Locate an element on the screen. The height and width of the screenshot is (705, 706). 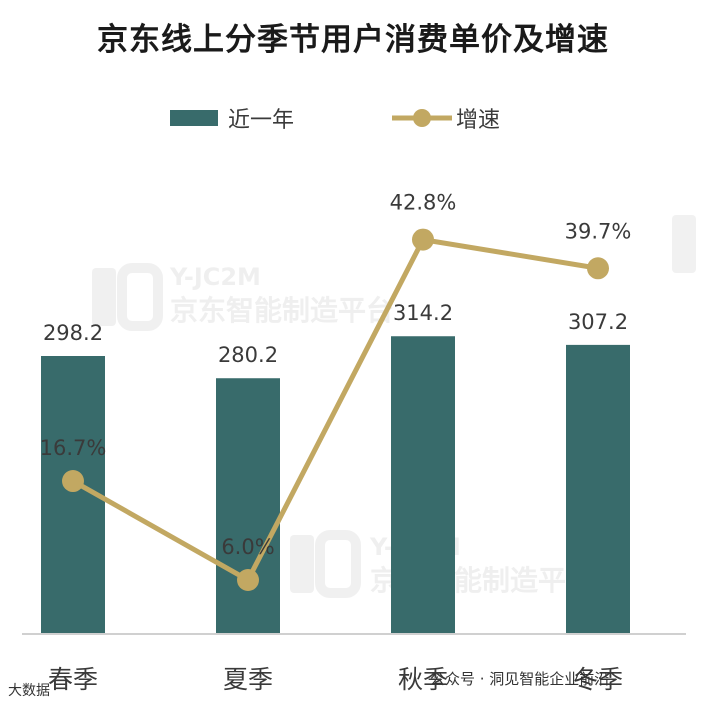
watermark-platform: 京东智能制造平台 is located at coordinates (282, 310).